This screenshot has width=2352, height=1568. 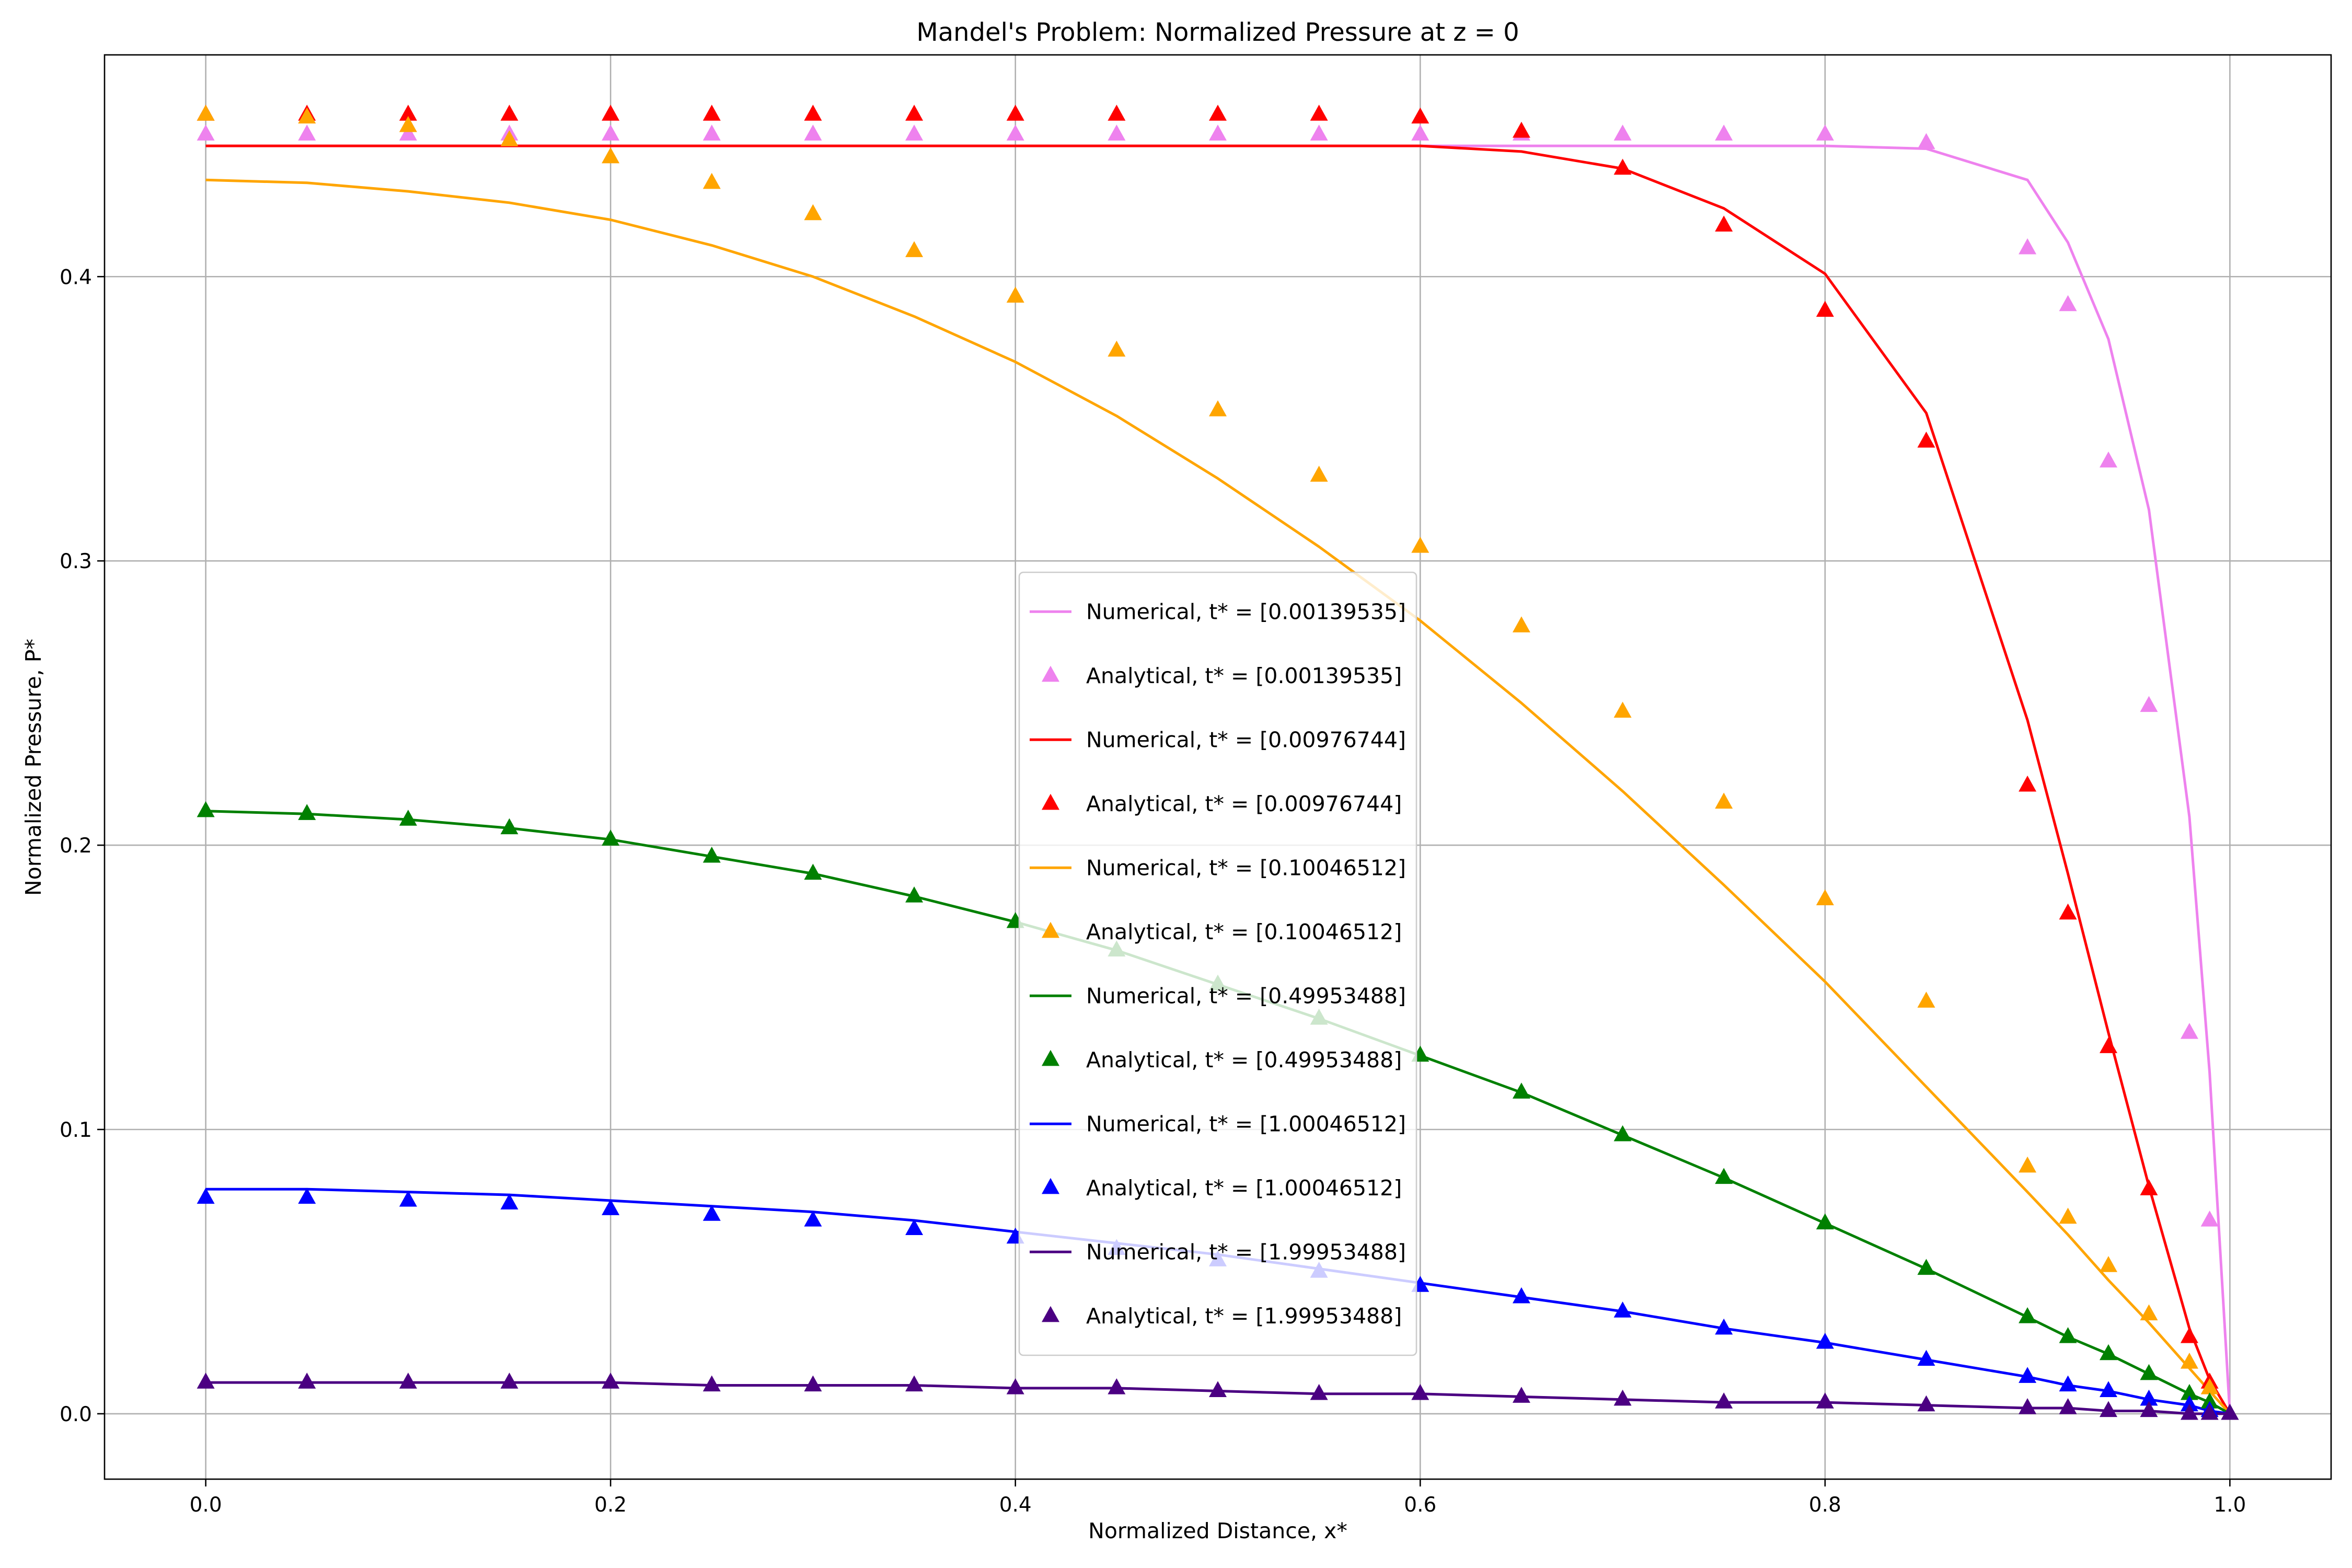 What do you see at coordinates (1244, 1316) in the screenshot?
I see `legend-label: Analytical, t* = [1.99953488]` at bounding box center [1244, 1316].